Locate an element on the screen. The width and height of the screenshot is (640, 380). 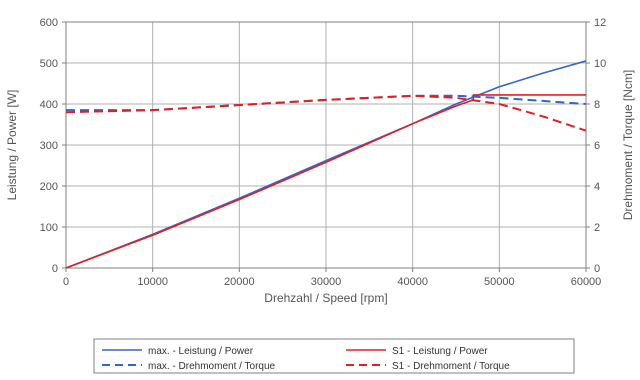
y-right-tick-label: 2 is located at coordinates (597, 228).